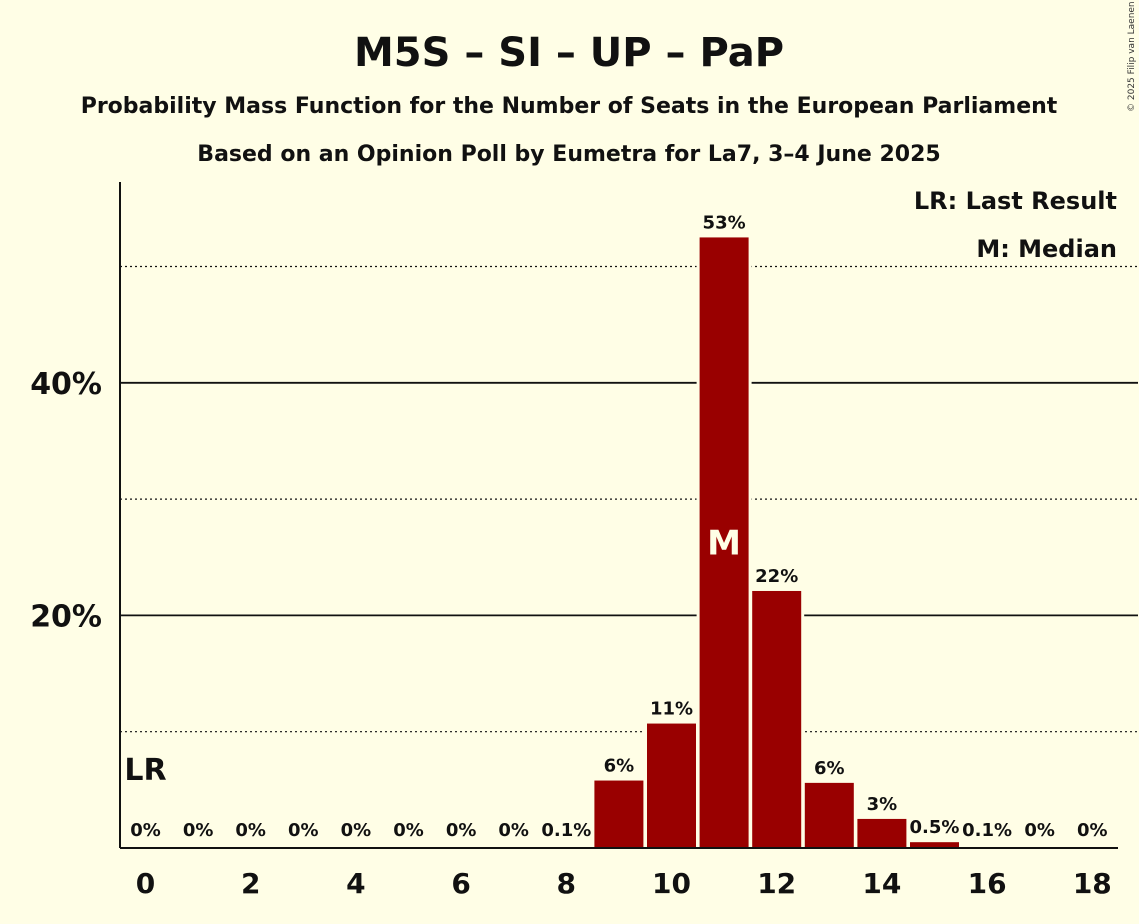 The width and height of the screenshot is (1139, 924). Describe the element at coordinates (145, 883) in the screenshot. I see `x-tick-label: 0` at that location.